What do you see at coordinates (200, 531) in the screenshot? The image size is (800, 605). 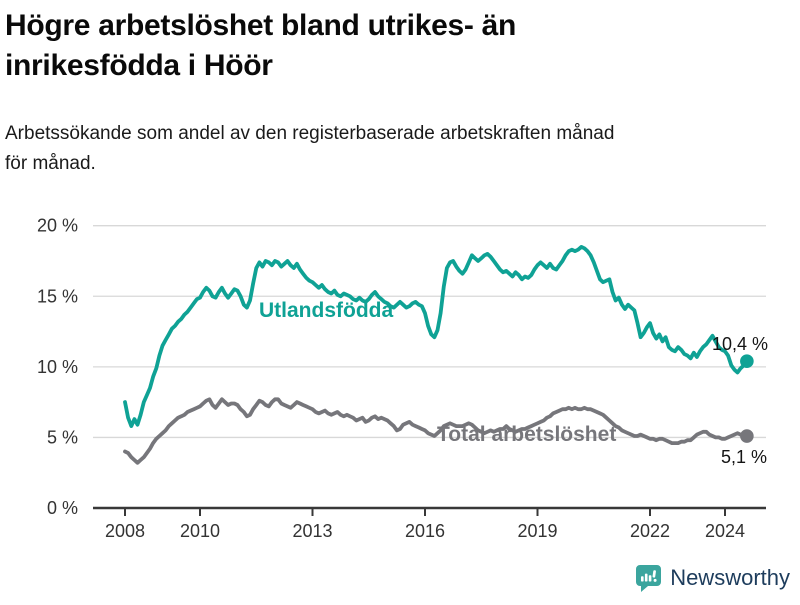 I see `x-tick-label: 2010` at bounding box center [200, 531].